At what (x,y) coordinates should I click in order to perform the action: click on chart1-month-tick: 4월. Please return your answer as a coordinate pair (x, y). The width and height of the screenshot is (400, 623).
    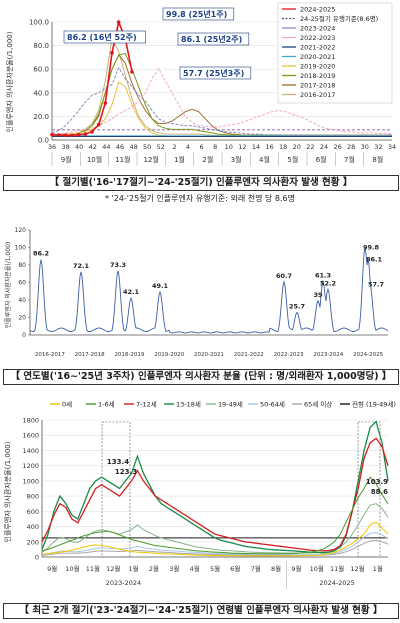
    Looking at the image, I should click on (264, 159).